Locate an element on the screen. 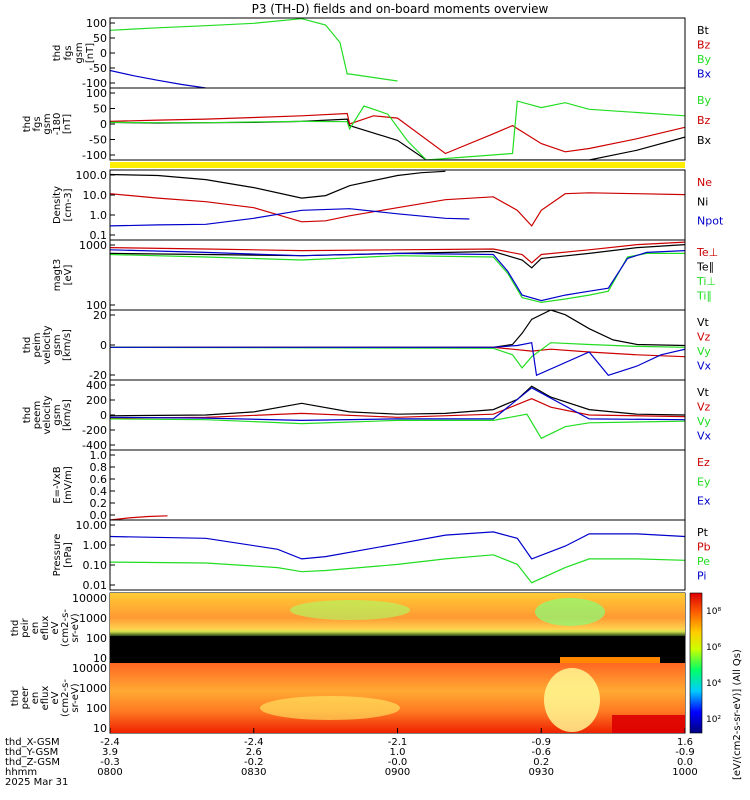 The height and width of the screenshot is (800, 750). x-tick-label: 1000 is located at coordinates (684, 772).